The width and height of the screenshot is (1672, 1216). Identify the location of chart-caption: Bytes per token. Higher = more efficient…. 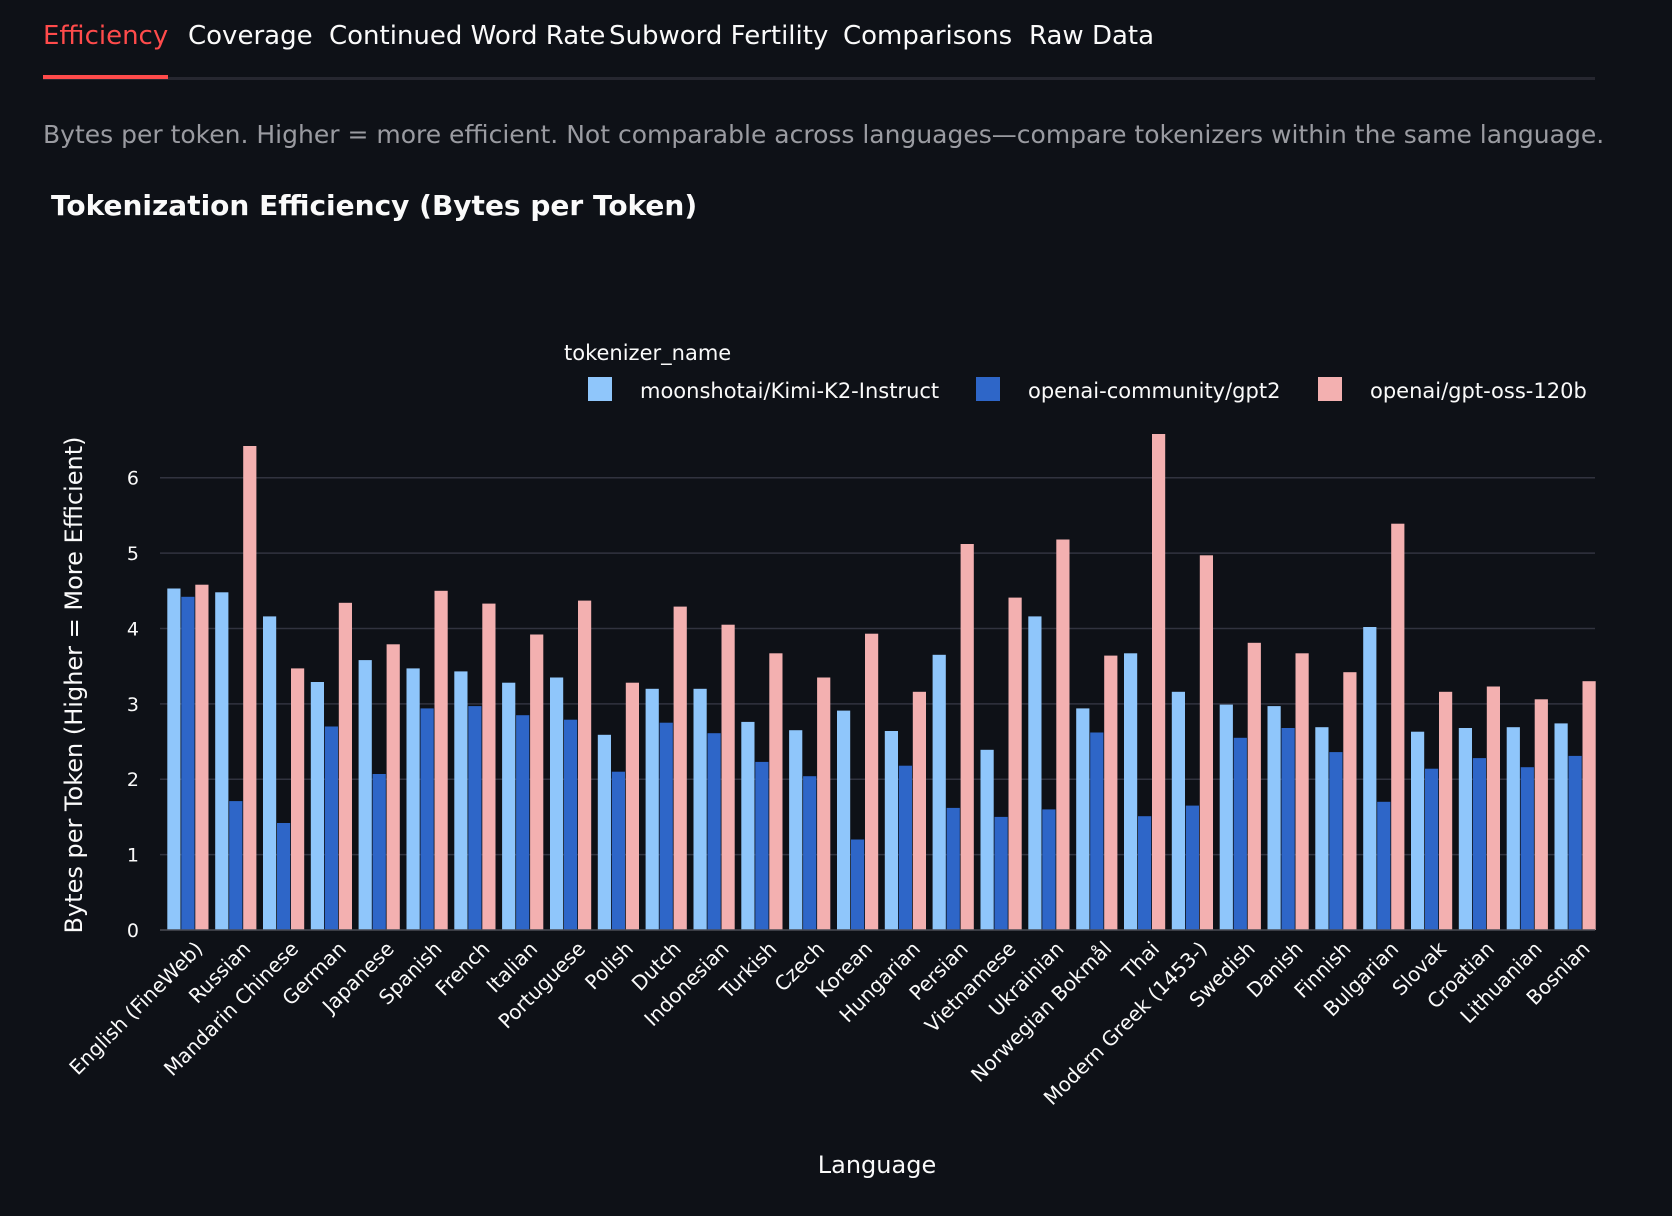
(824, 134).